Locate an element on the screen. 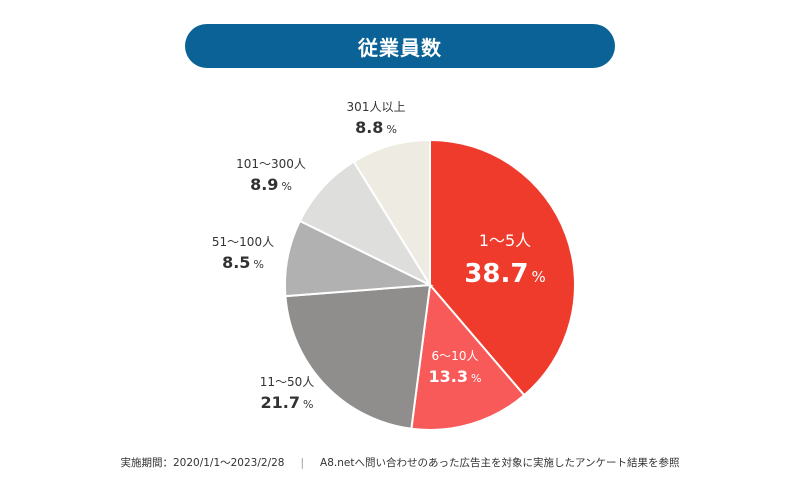 The image size is (800, 500). slice-label: 301人以上 is located at coordinates (376, 107).